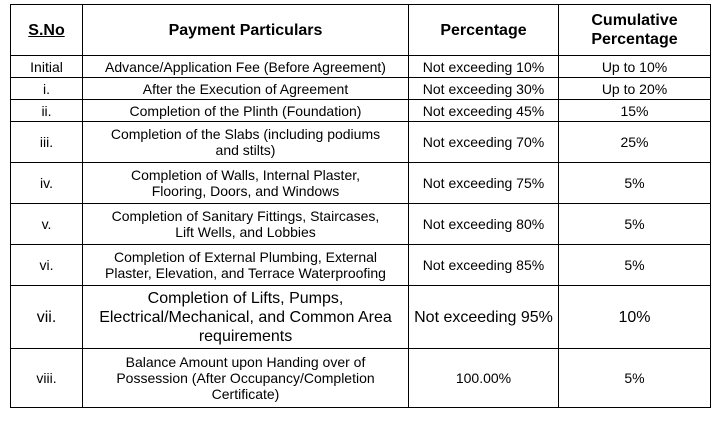 The height and width of the screenshot is (424, 720). I want to click on cell-cumulative: Up to 10%, so click(634, 66).